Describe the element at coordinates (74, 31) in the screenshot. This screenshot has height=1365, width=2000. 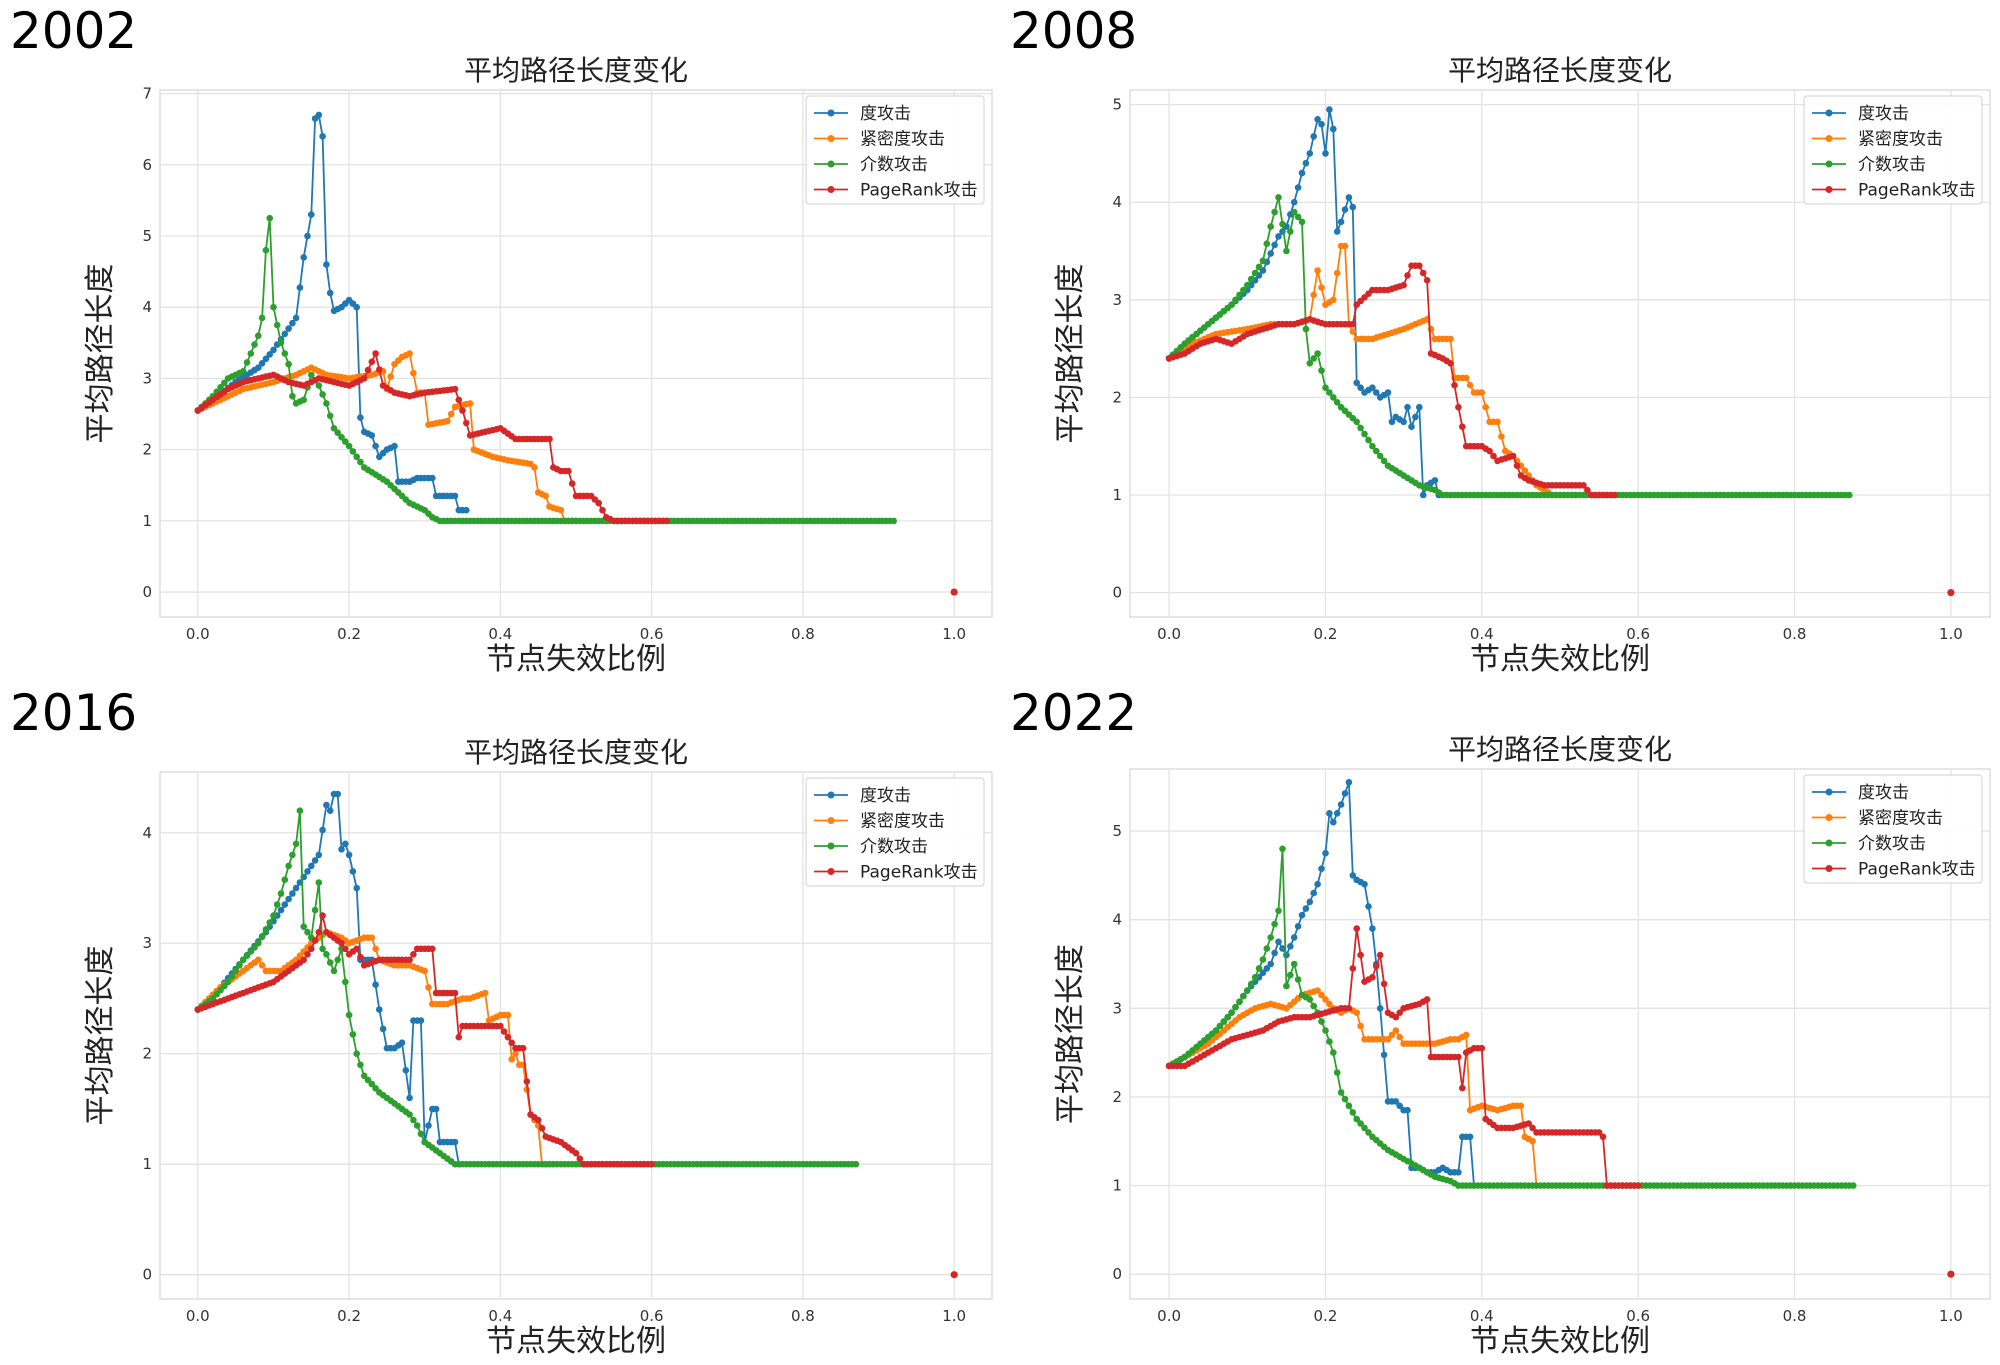
I see `panel-year-label: 2002` at that location.